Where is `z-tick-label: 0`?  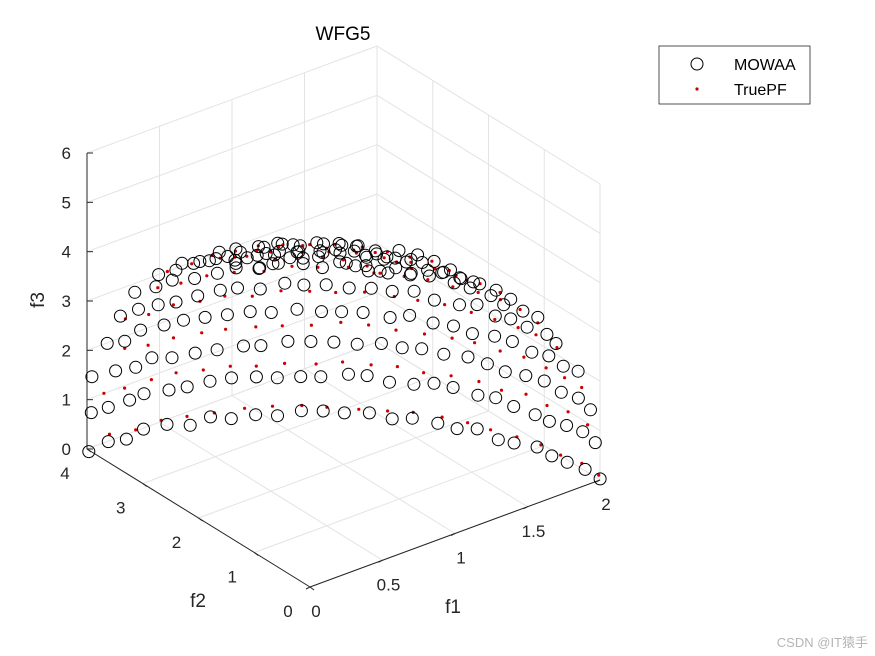
z-tick-label: 0 is located at coordinates (66, 449).